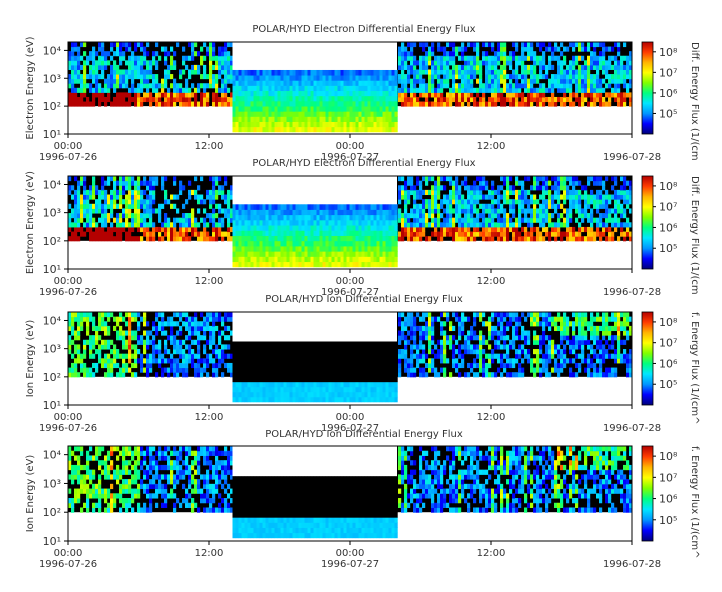 Image resolution: width=722 pixels, height=592 pixels. What do you see at coordinates (52, 50) in the screenshot?
I see `y-tick-label: 10⁴` at bounding box center [52, 50].